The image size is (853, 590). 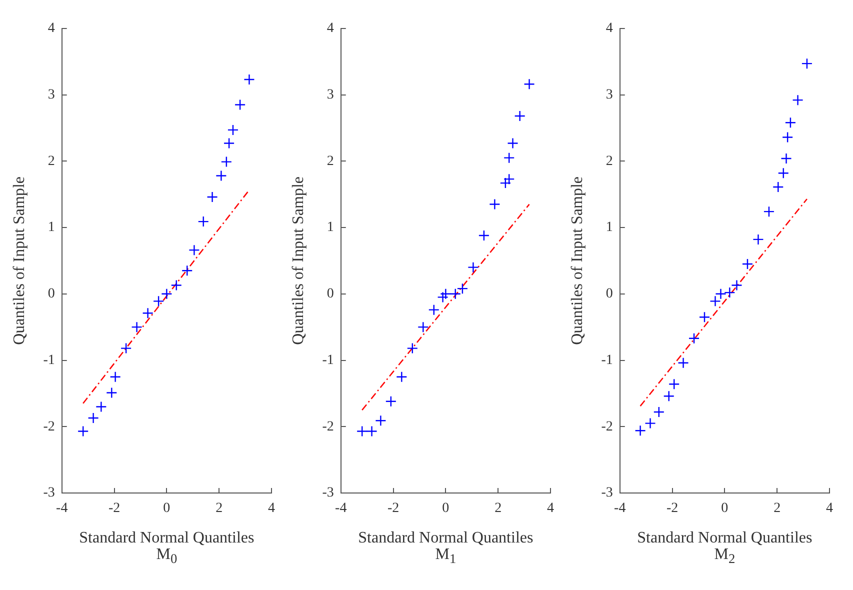 I want to click on text: M$_{2}$, so click(x=725, y=557).